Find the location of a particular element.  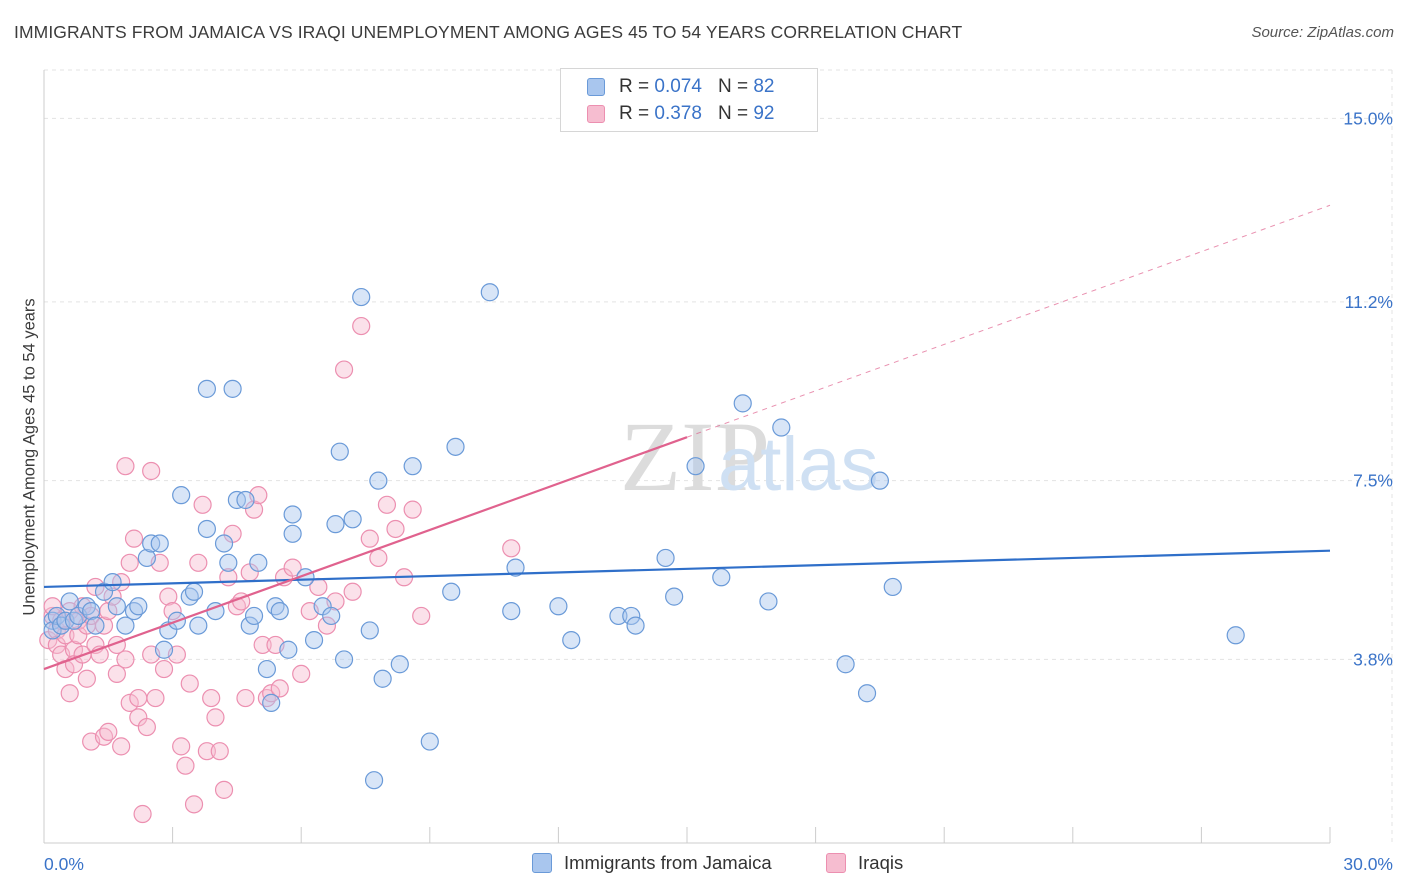

legend-item-iraqis: Iraqis is located at coordinates (864, 863).